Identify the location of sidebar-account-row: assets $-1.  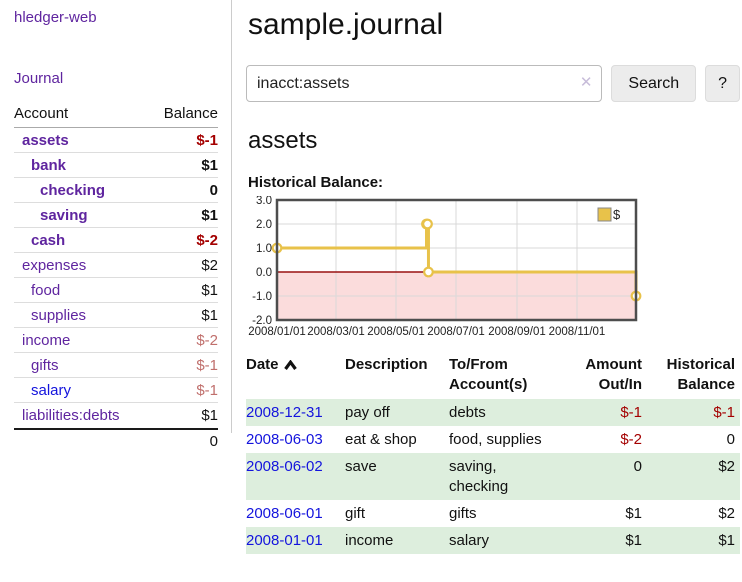
(116, 140).